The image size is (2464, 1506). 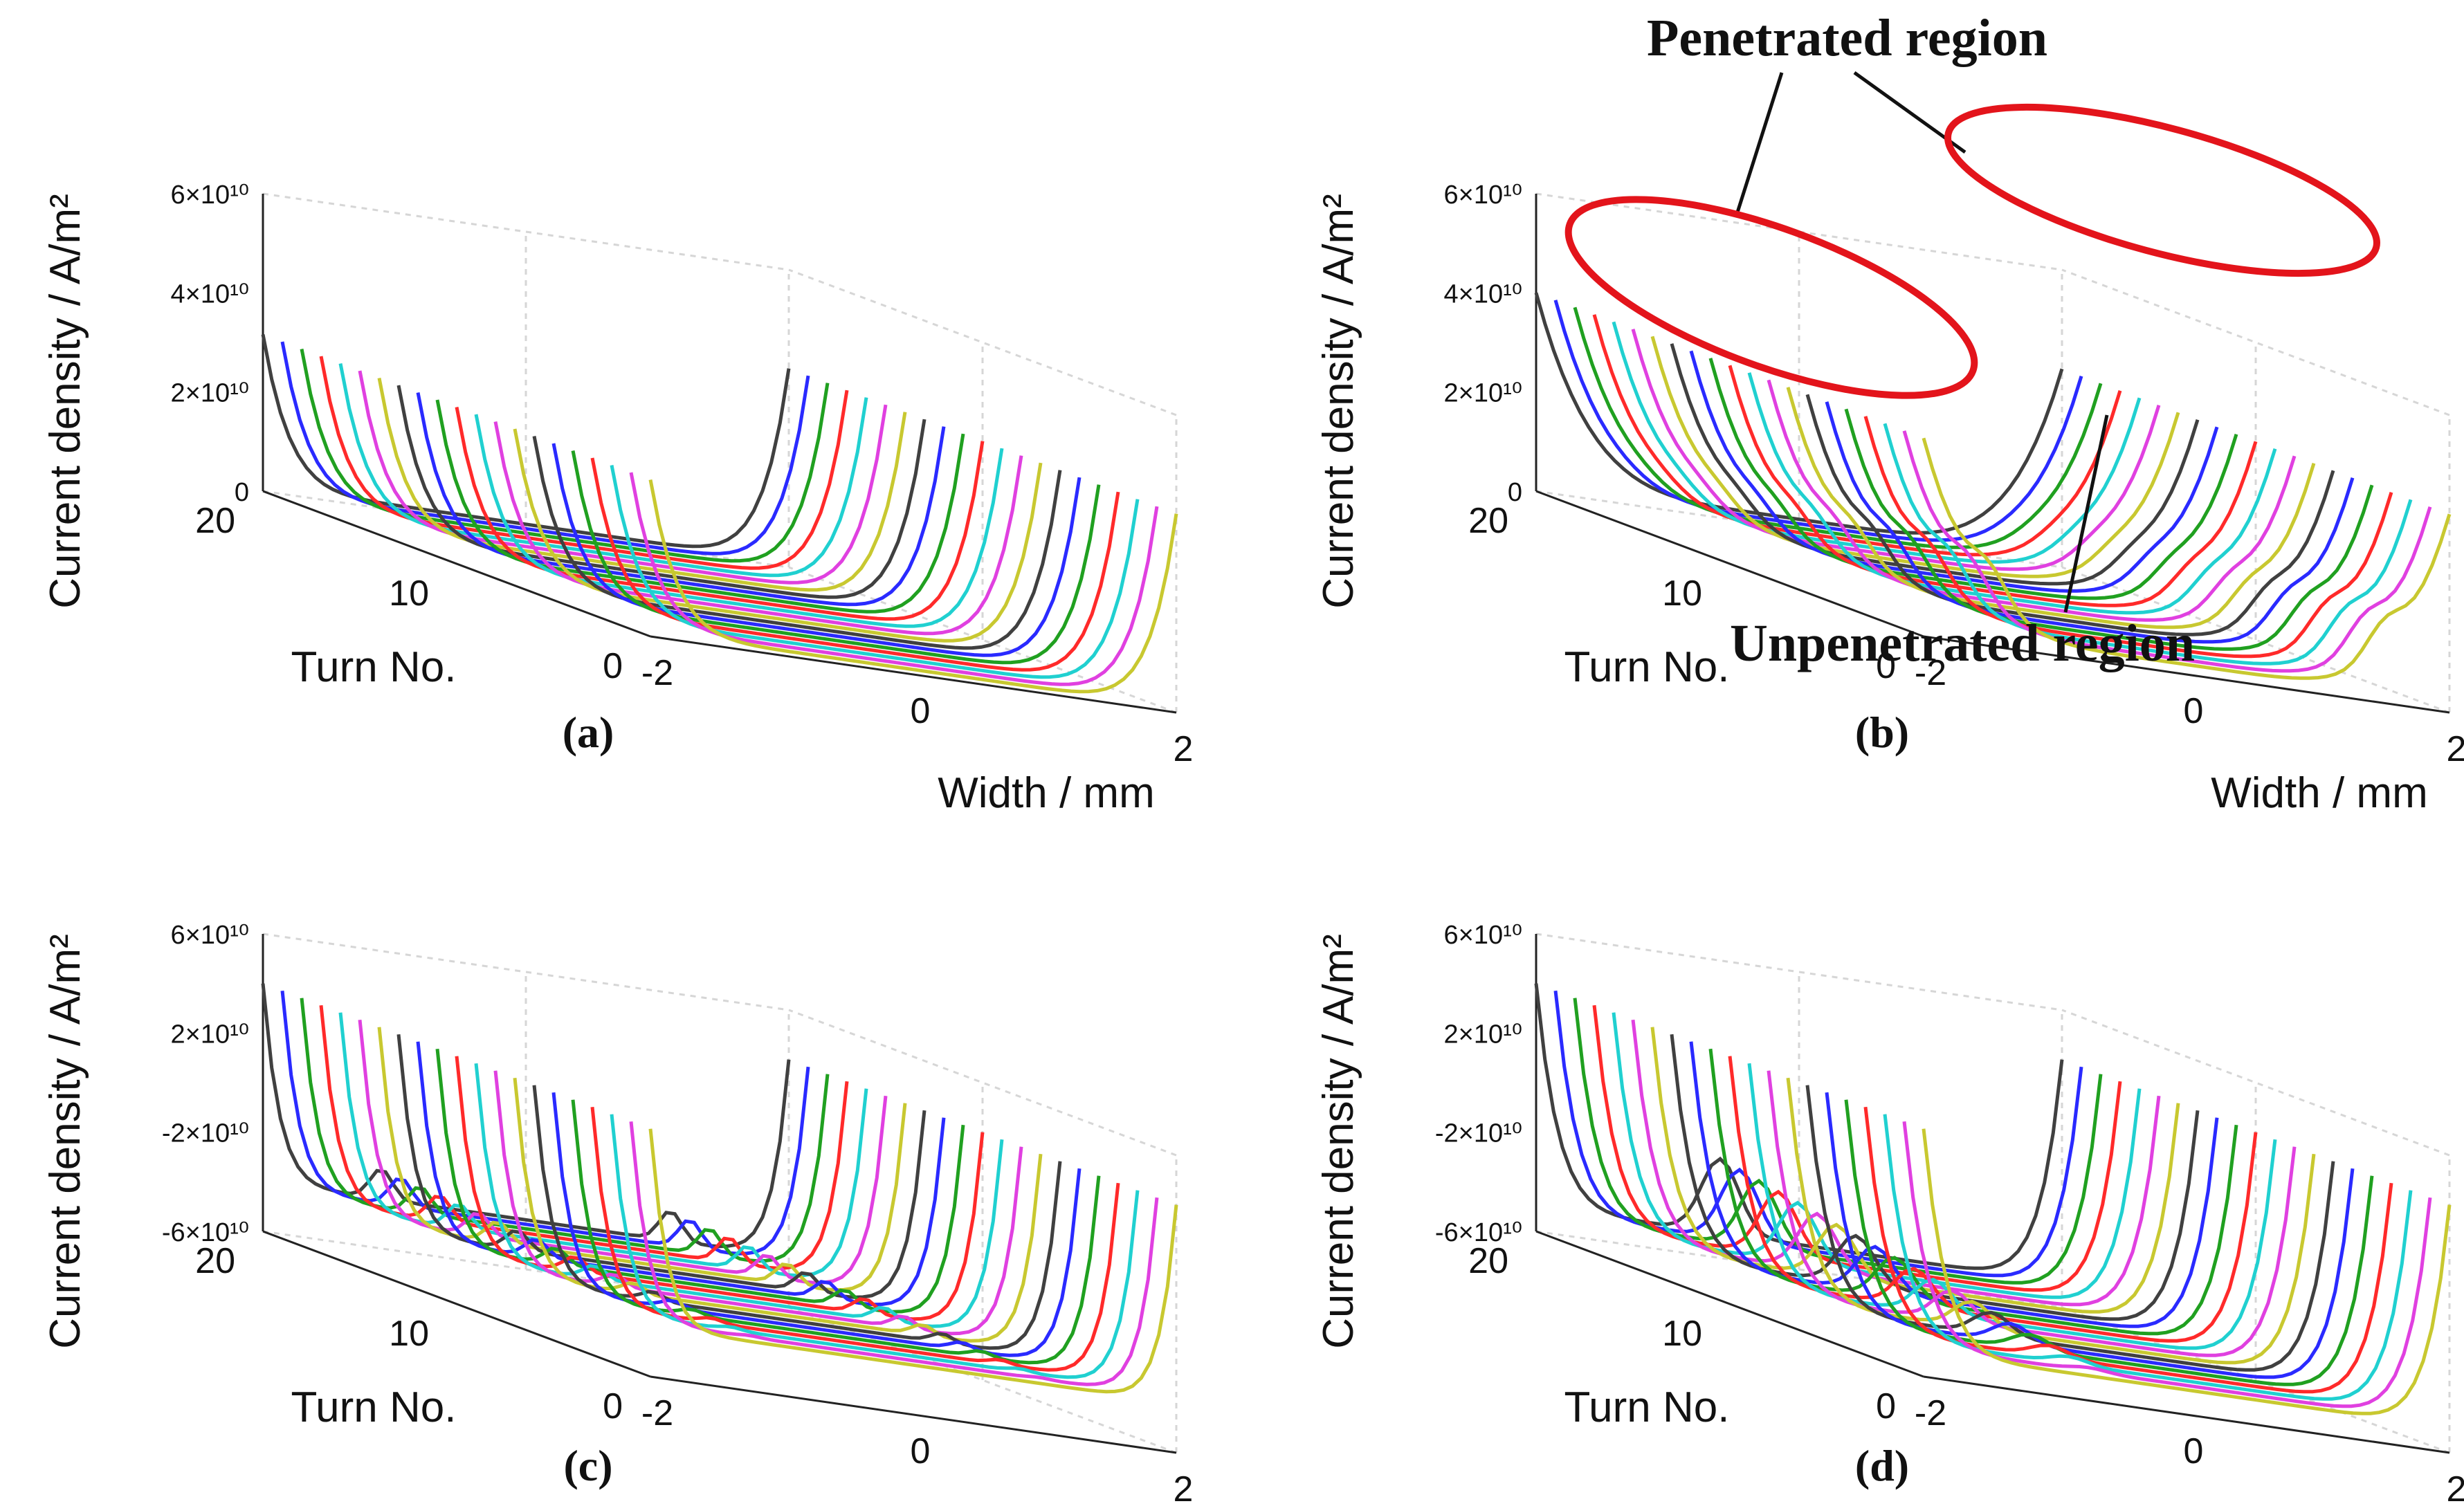 I want to click on panel-caption: (c), so click(x=587, y=1466).